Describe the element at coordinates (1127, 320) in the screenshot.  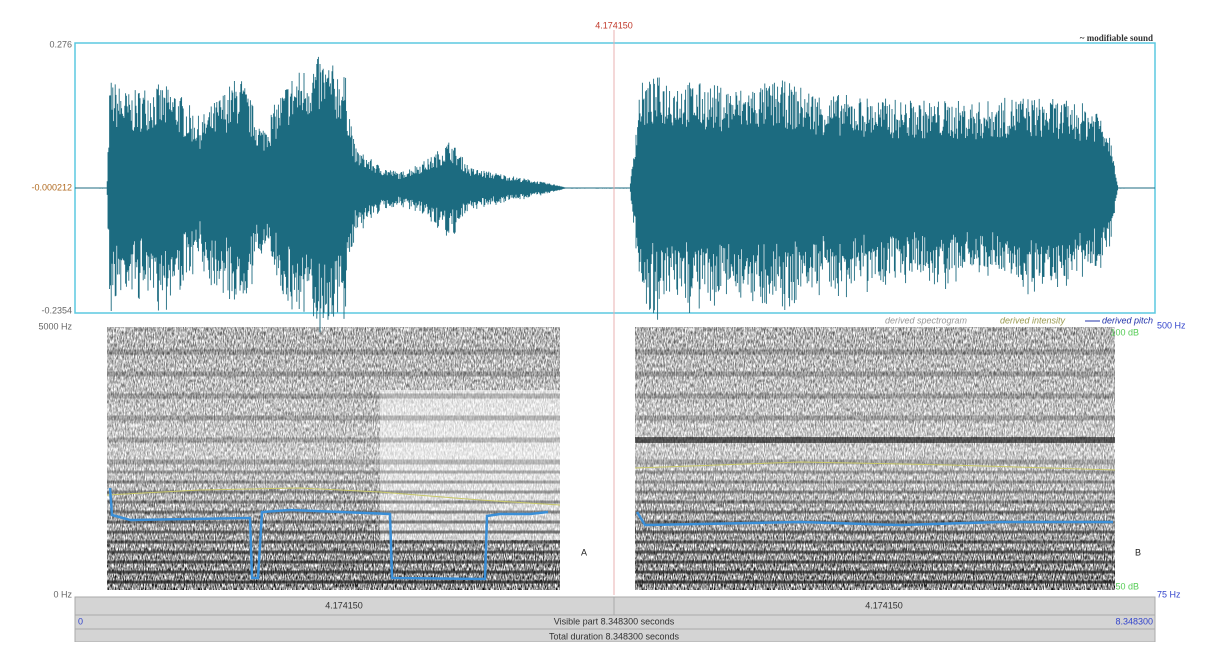
I see `legend-pitch: derived pitch` at that location.